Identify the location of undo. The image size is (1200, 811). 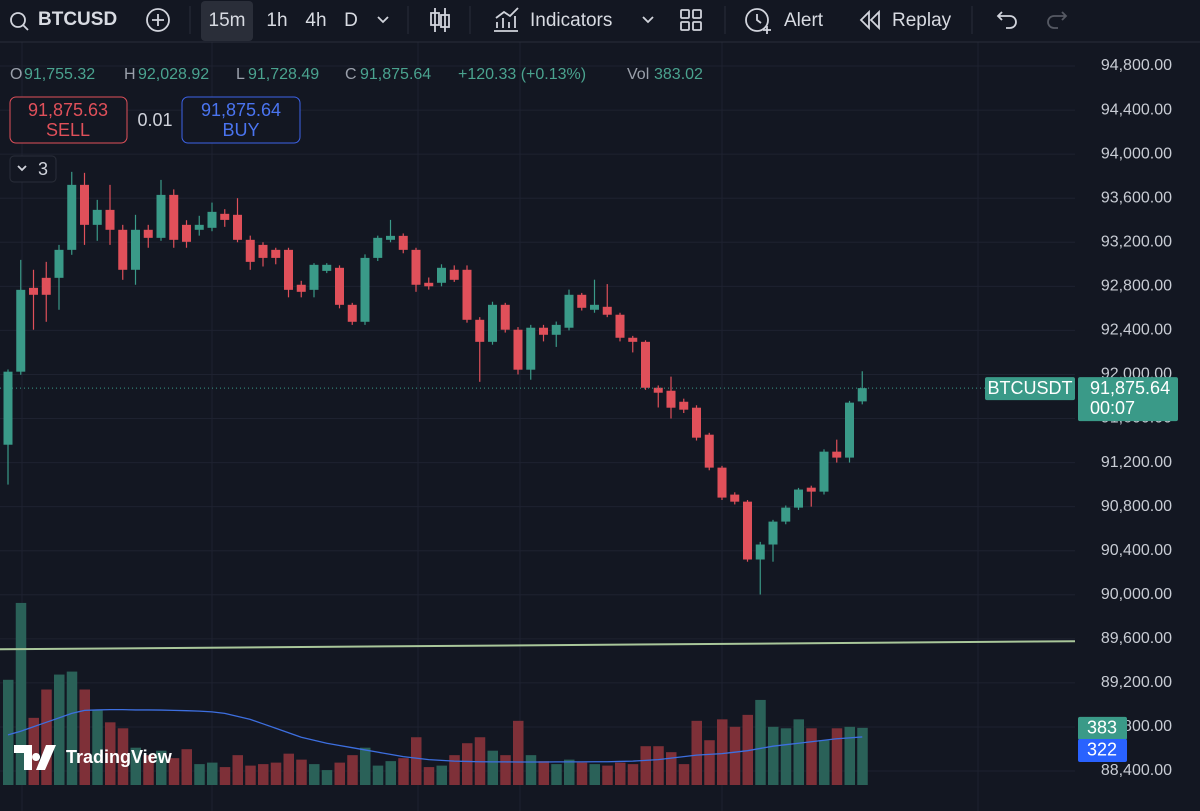
(1006, 20).